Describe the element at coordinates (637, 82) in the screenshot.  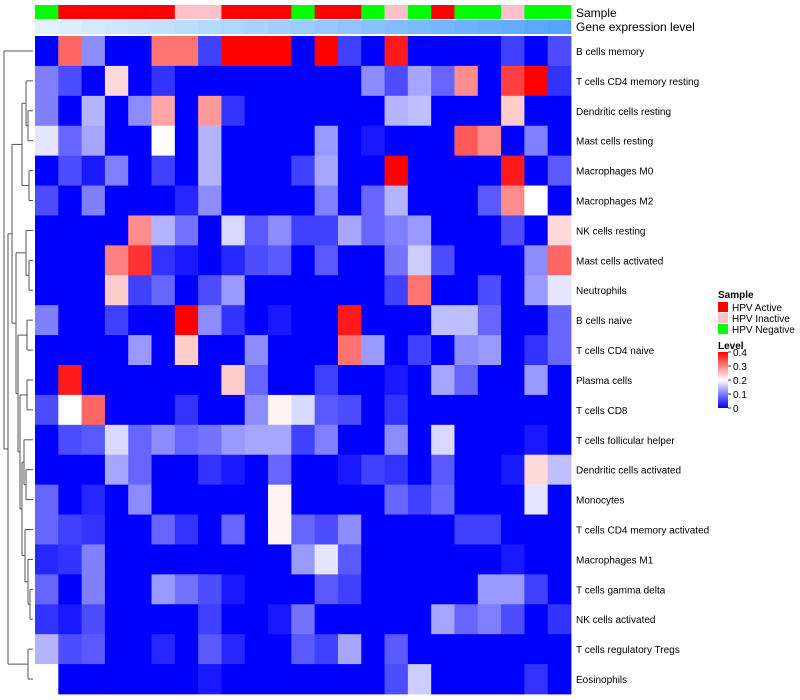
I see `row-label: T cells CD4 memory resting` at that location.